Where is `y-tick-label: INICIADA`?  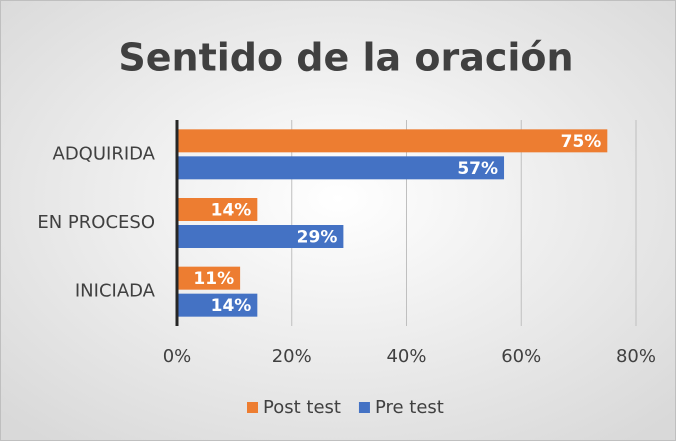 y-tick-label: INICIADA is located at coordinates (115, 291).